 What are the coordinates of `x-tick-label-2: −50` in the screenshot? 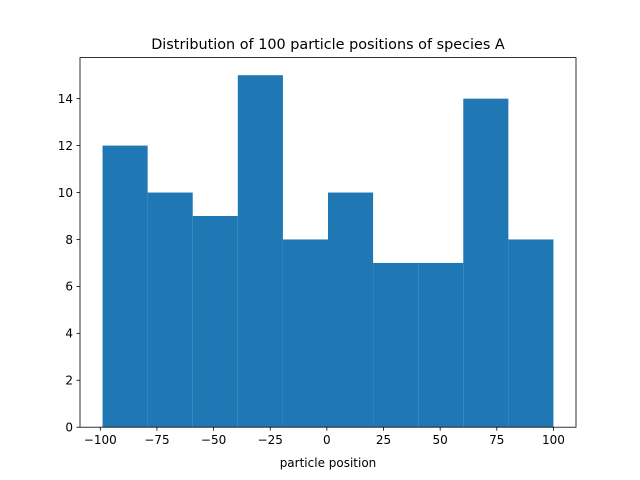 It's located at (213, 440).